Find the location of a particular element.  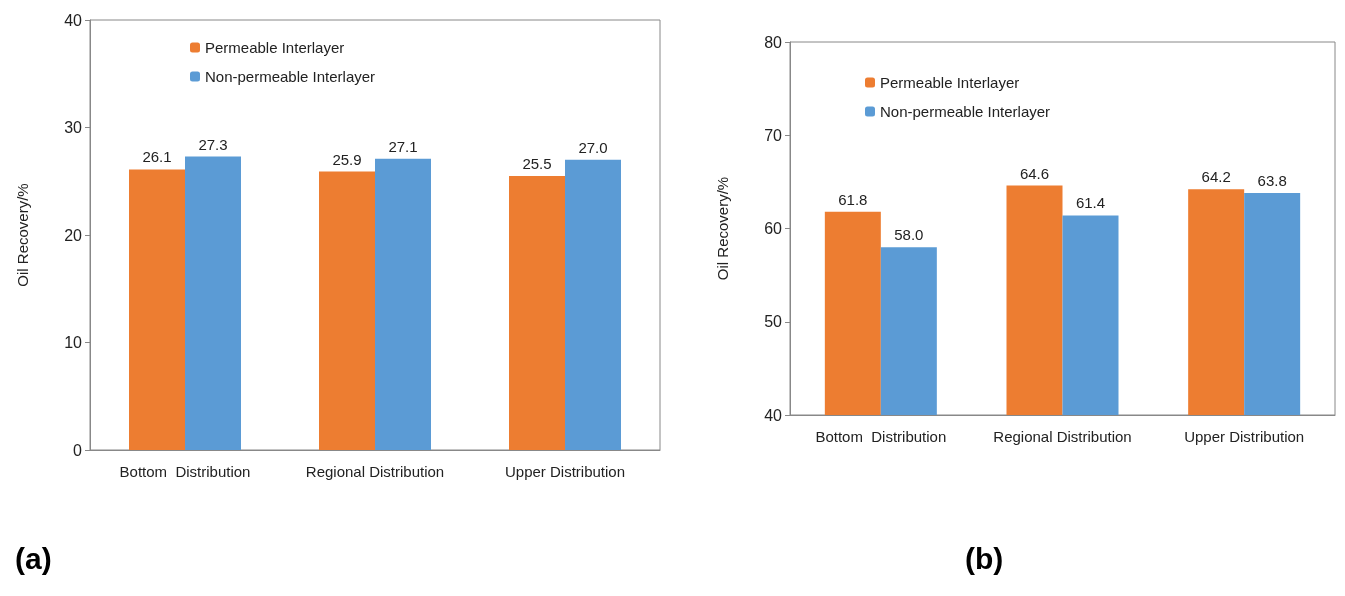

text: (a) is located at coordinates (33, 558).